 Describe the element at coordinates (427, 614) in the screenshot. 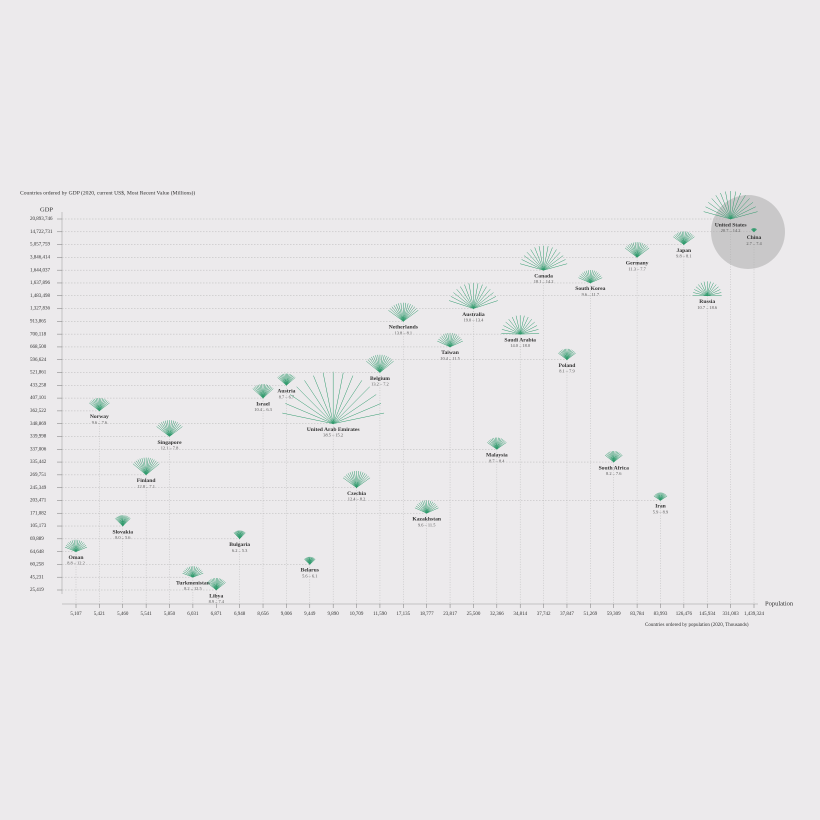

I see `x-tick-label: 18,777` at that location.